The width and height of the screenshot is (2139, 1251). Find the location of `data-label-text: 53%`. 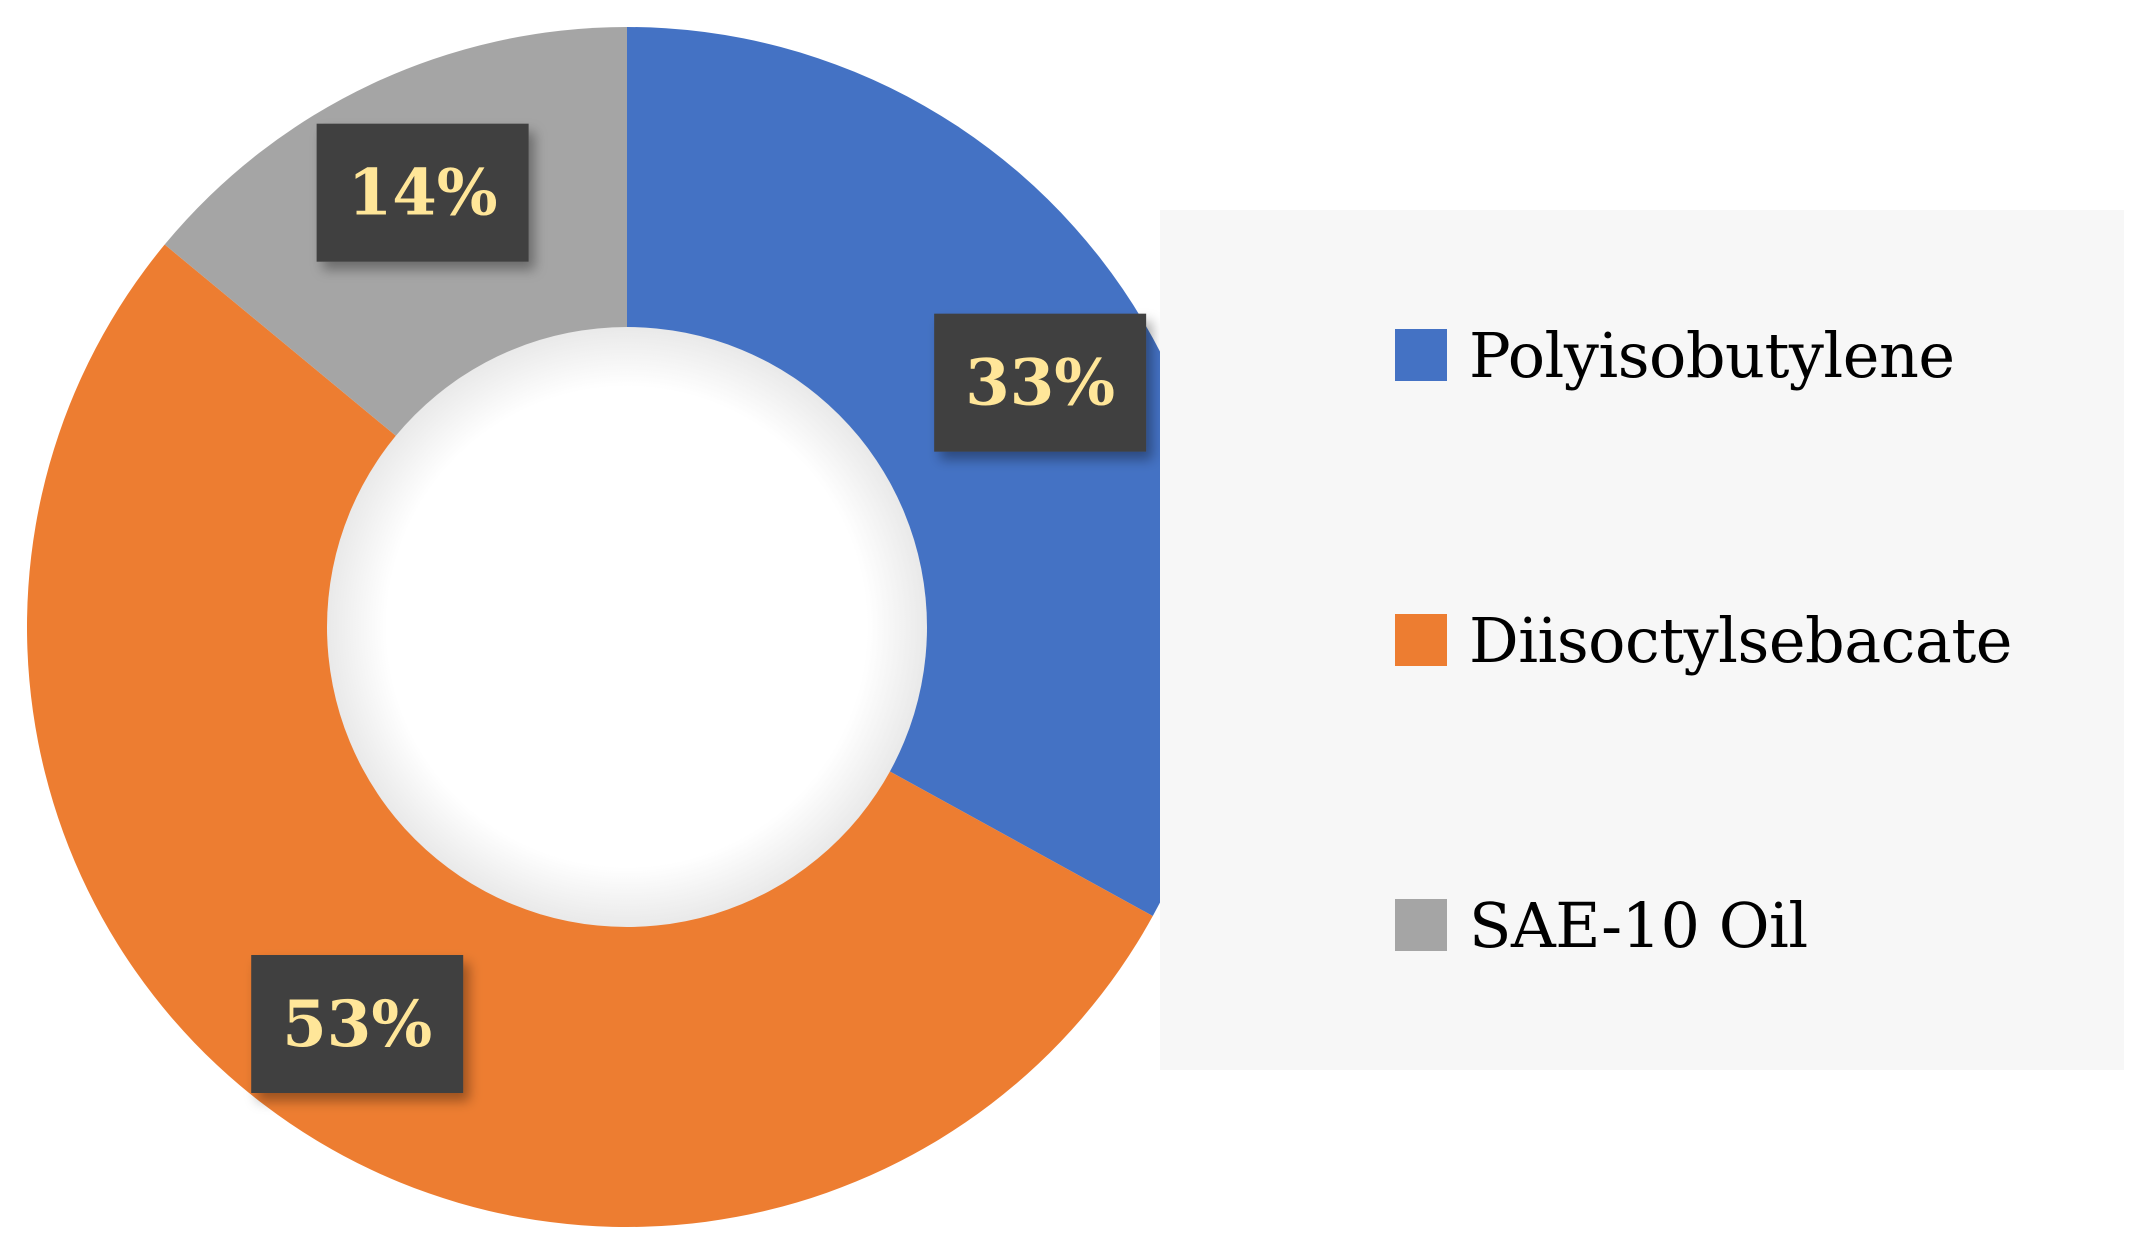

data-label-text: 53% is located at coordinates (357, 1024).